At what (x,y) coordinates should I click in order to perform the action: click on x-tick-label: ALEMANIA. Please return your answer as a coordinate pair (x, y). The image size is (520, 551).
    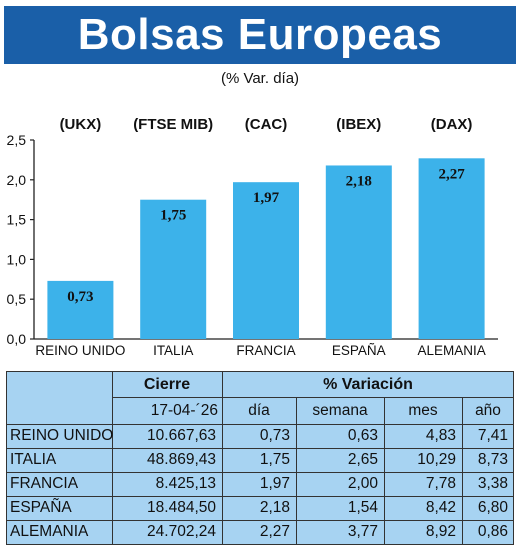
    Looking at the image, I should click on (451, 350).